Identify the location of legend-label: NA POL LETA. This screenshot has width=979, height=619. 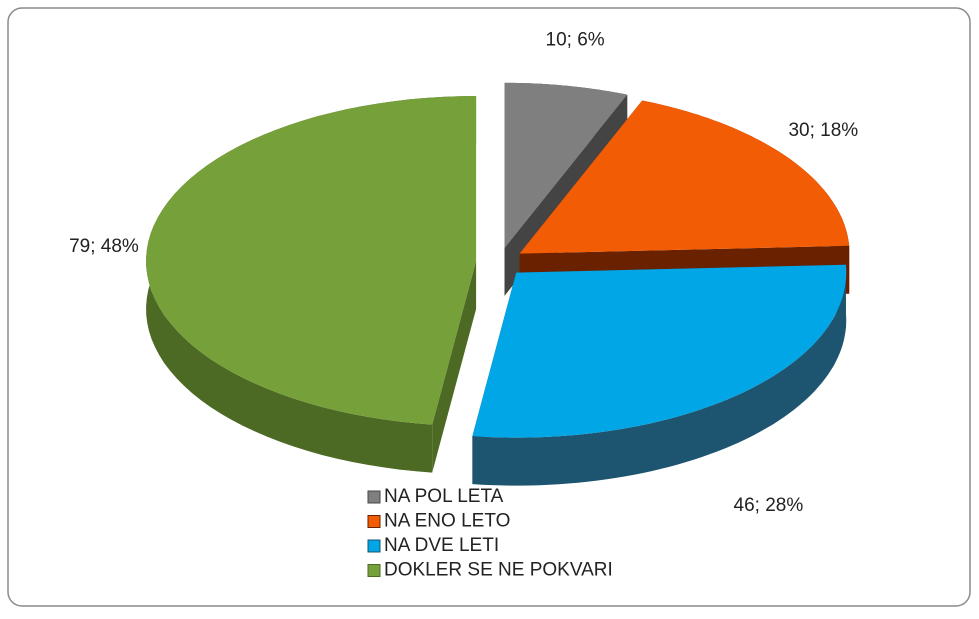
(444, 496).